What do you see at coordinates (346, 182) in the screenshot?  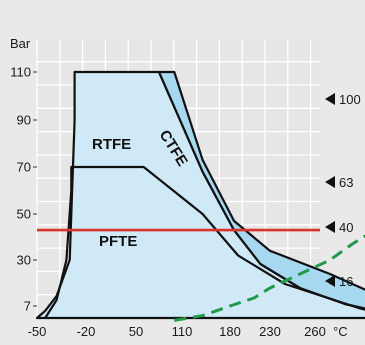 I see `right-marker-label: 63` at bounding box center [346, 182].